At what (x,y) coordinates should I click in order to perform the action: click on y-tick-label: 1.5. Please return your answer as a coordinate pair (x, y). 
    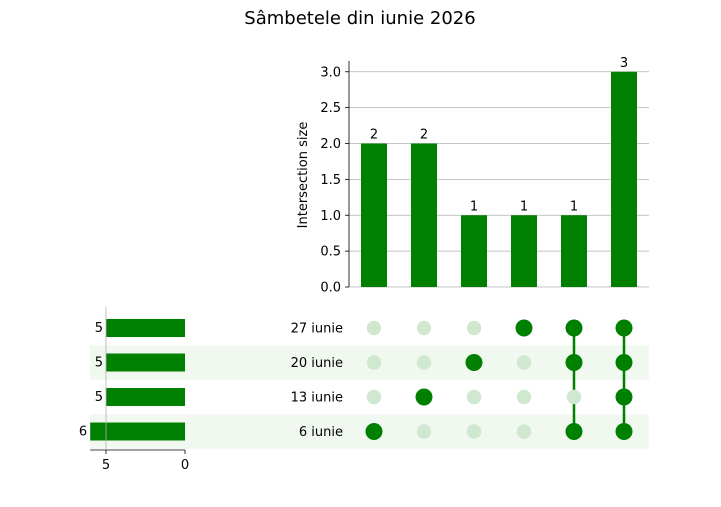
    Looking at the image, I should click on (330, 180).